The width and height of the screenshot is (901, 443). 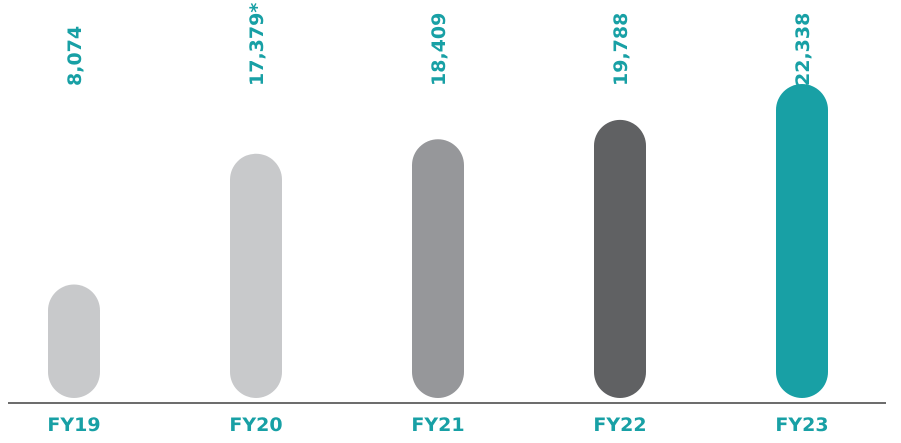 I want to click on bar-fy22, so click(x=620, y=258).